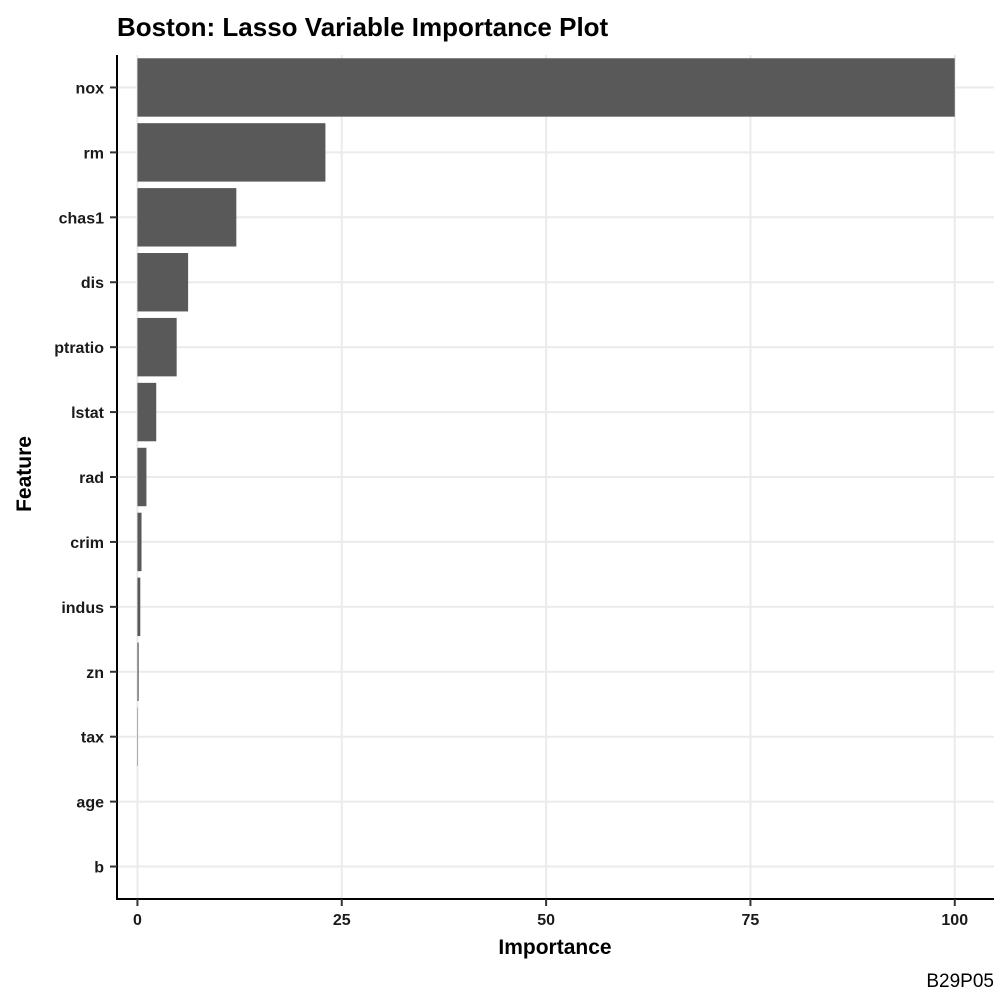 The width and height of the screenshot is (1008, 1008). Describe the element at coordinates (147, 412) in the screenshot. I see `bar-lstat` at that location.